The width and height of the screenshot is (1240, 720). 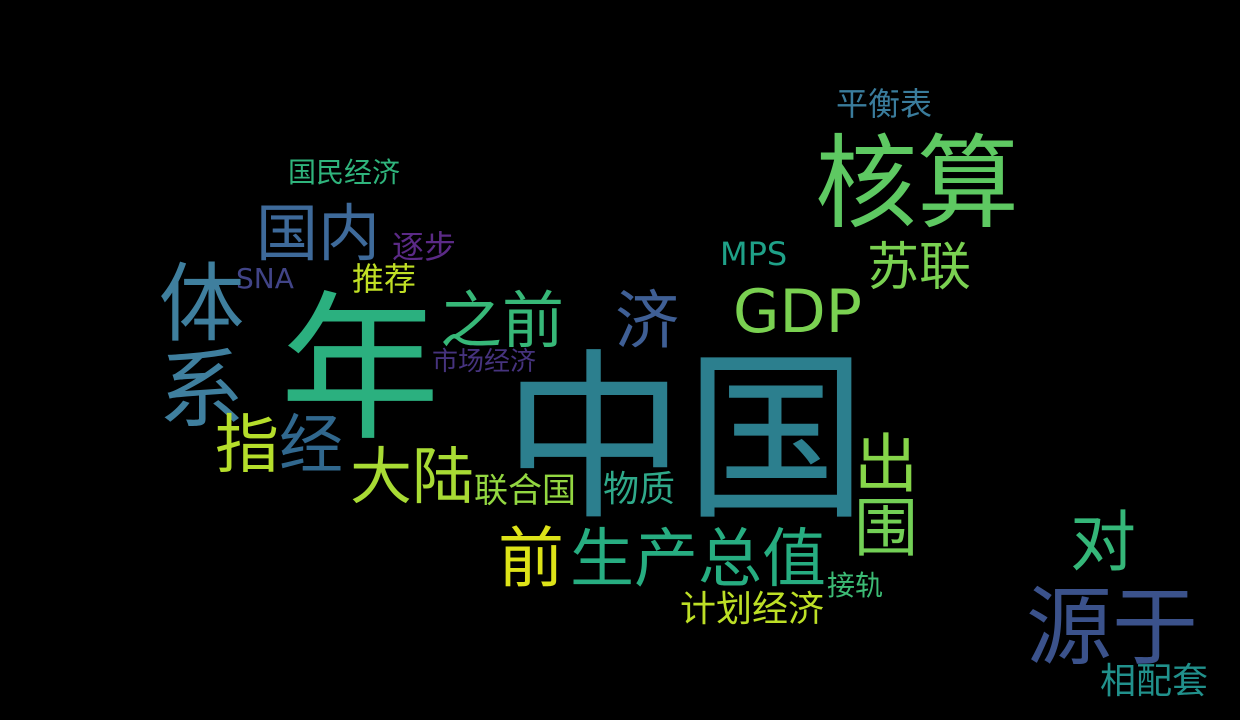 I want to click on word-jiegui: 接轨, so click(x=855, y=585).